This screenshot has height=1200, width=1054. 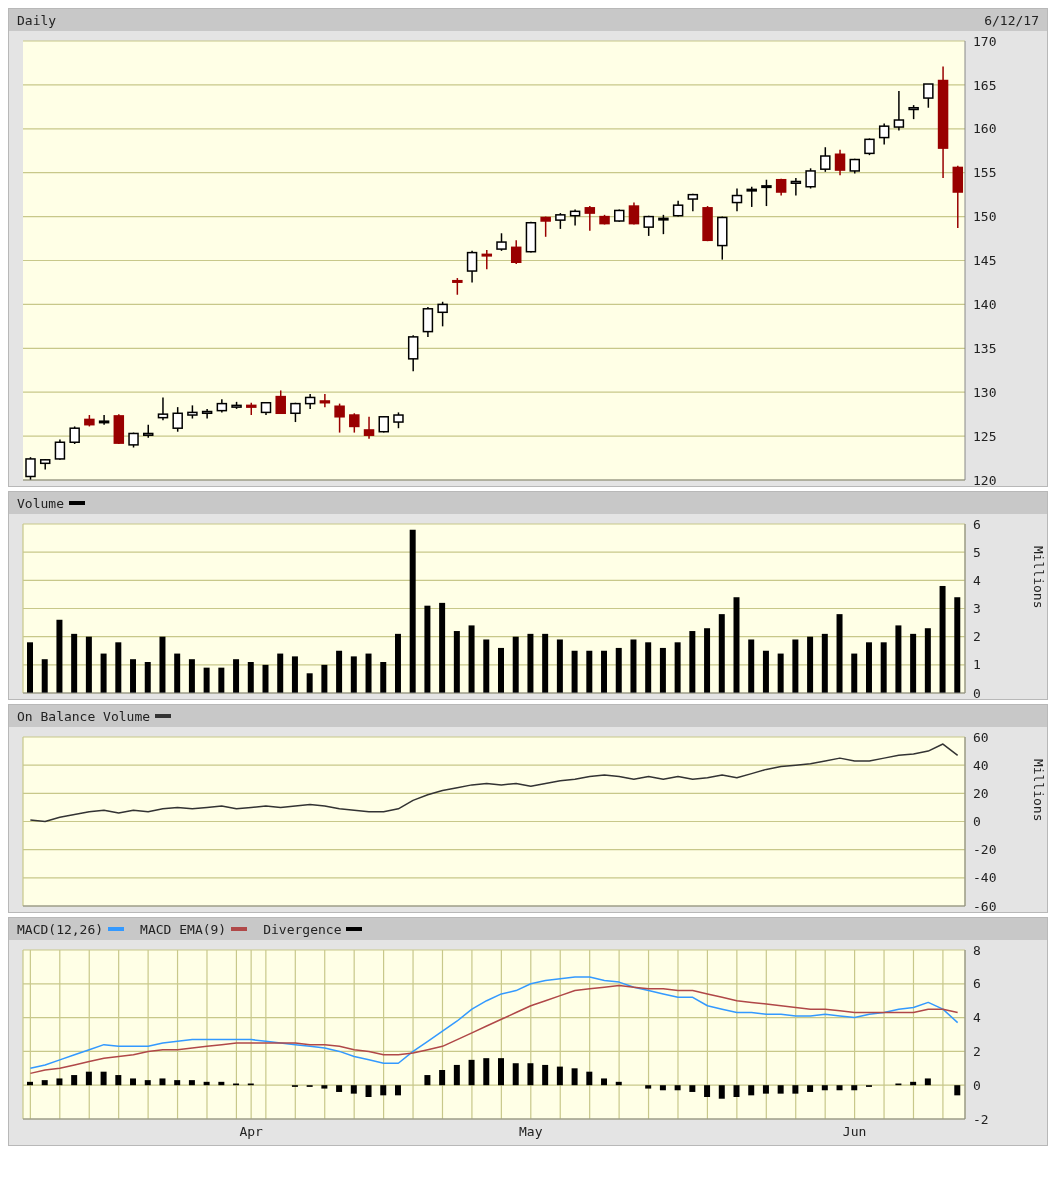 I want to click on y-tick-label: 135, so click(x=985, y=348).